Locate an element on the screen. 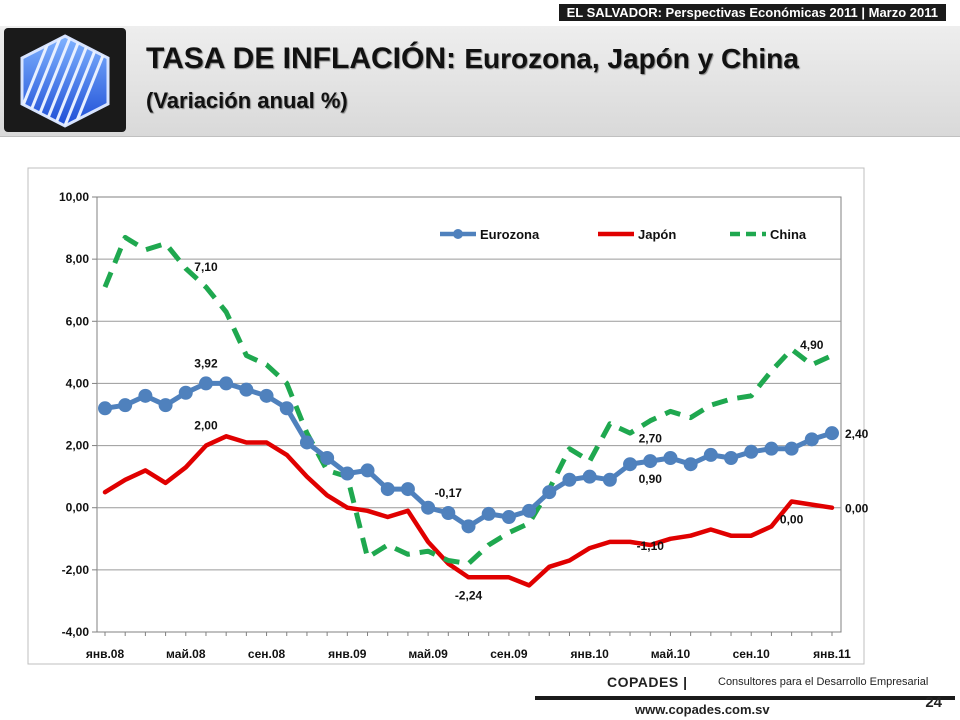  page-number: 24 is located at coordinates (933, 702).